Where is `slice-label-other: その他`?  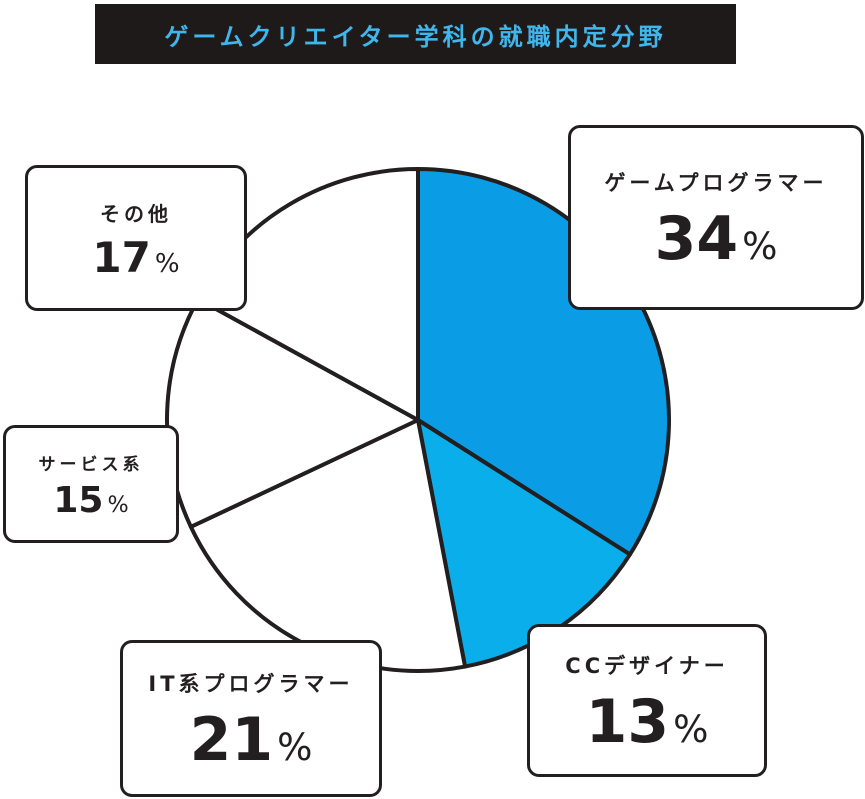 slice-label-other: その他 is located at coordinates (136, 213).